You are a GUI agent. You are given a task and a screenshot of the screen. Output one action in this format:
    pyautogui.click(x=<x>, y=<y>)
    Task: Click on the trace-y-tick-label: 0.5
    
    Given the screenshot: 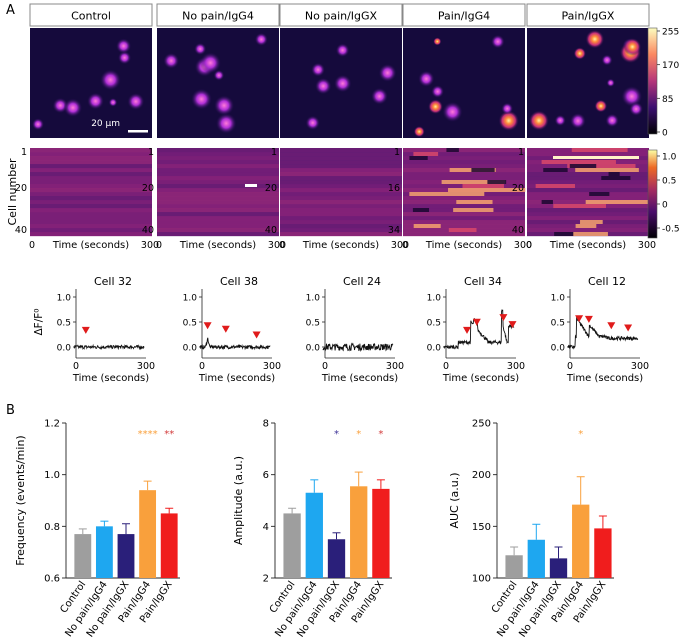 What is the action you would take?
    pyautogui.click(x=558, y=324)
    